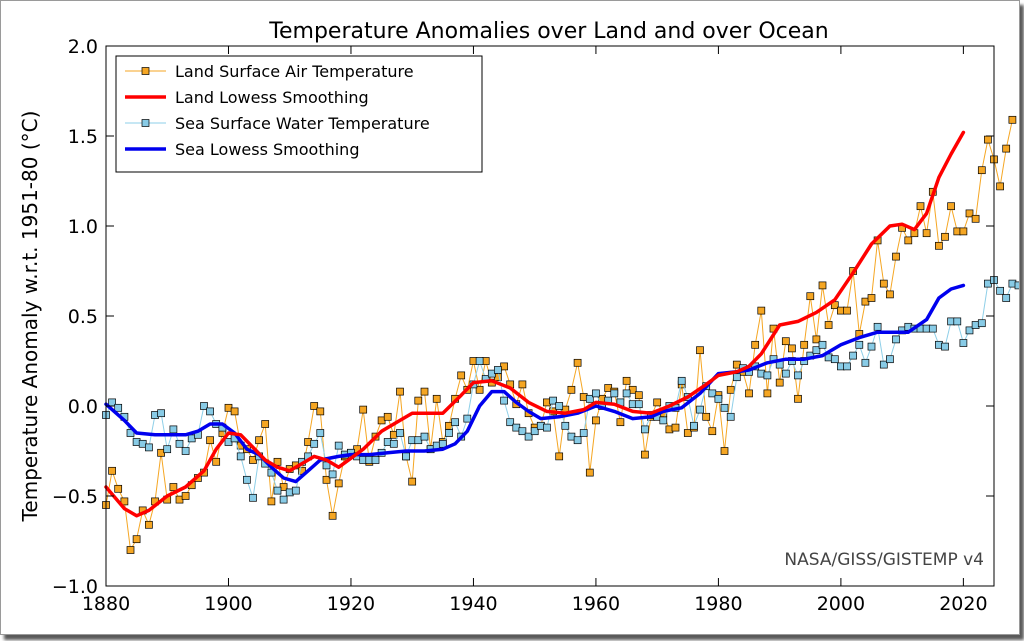 This screenshot has height=641, width=1024. I want to click on x-tick-label: 1960, so click(596, 604).